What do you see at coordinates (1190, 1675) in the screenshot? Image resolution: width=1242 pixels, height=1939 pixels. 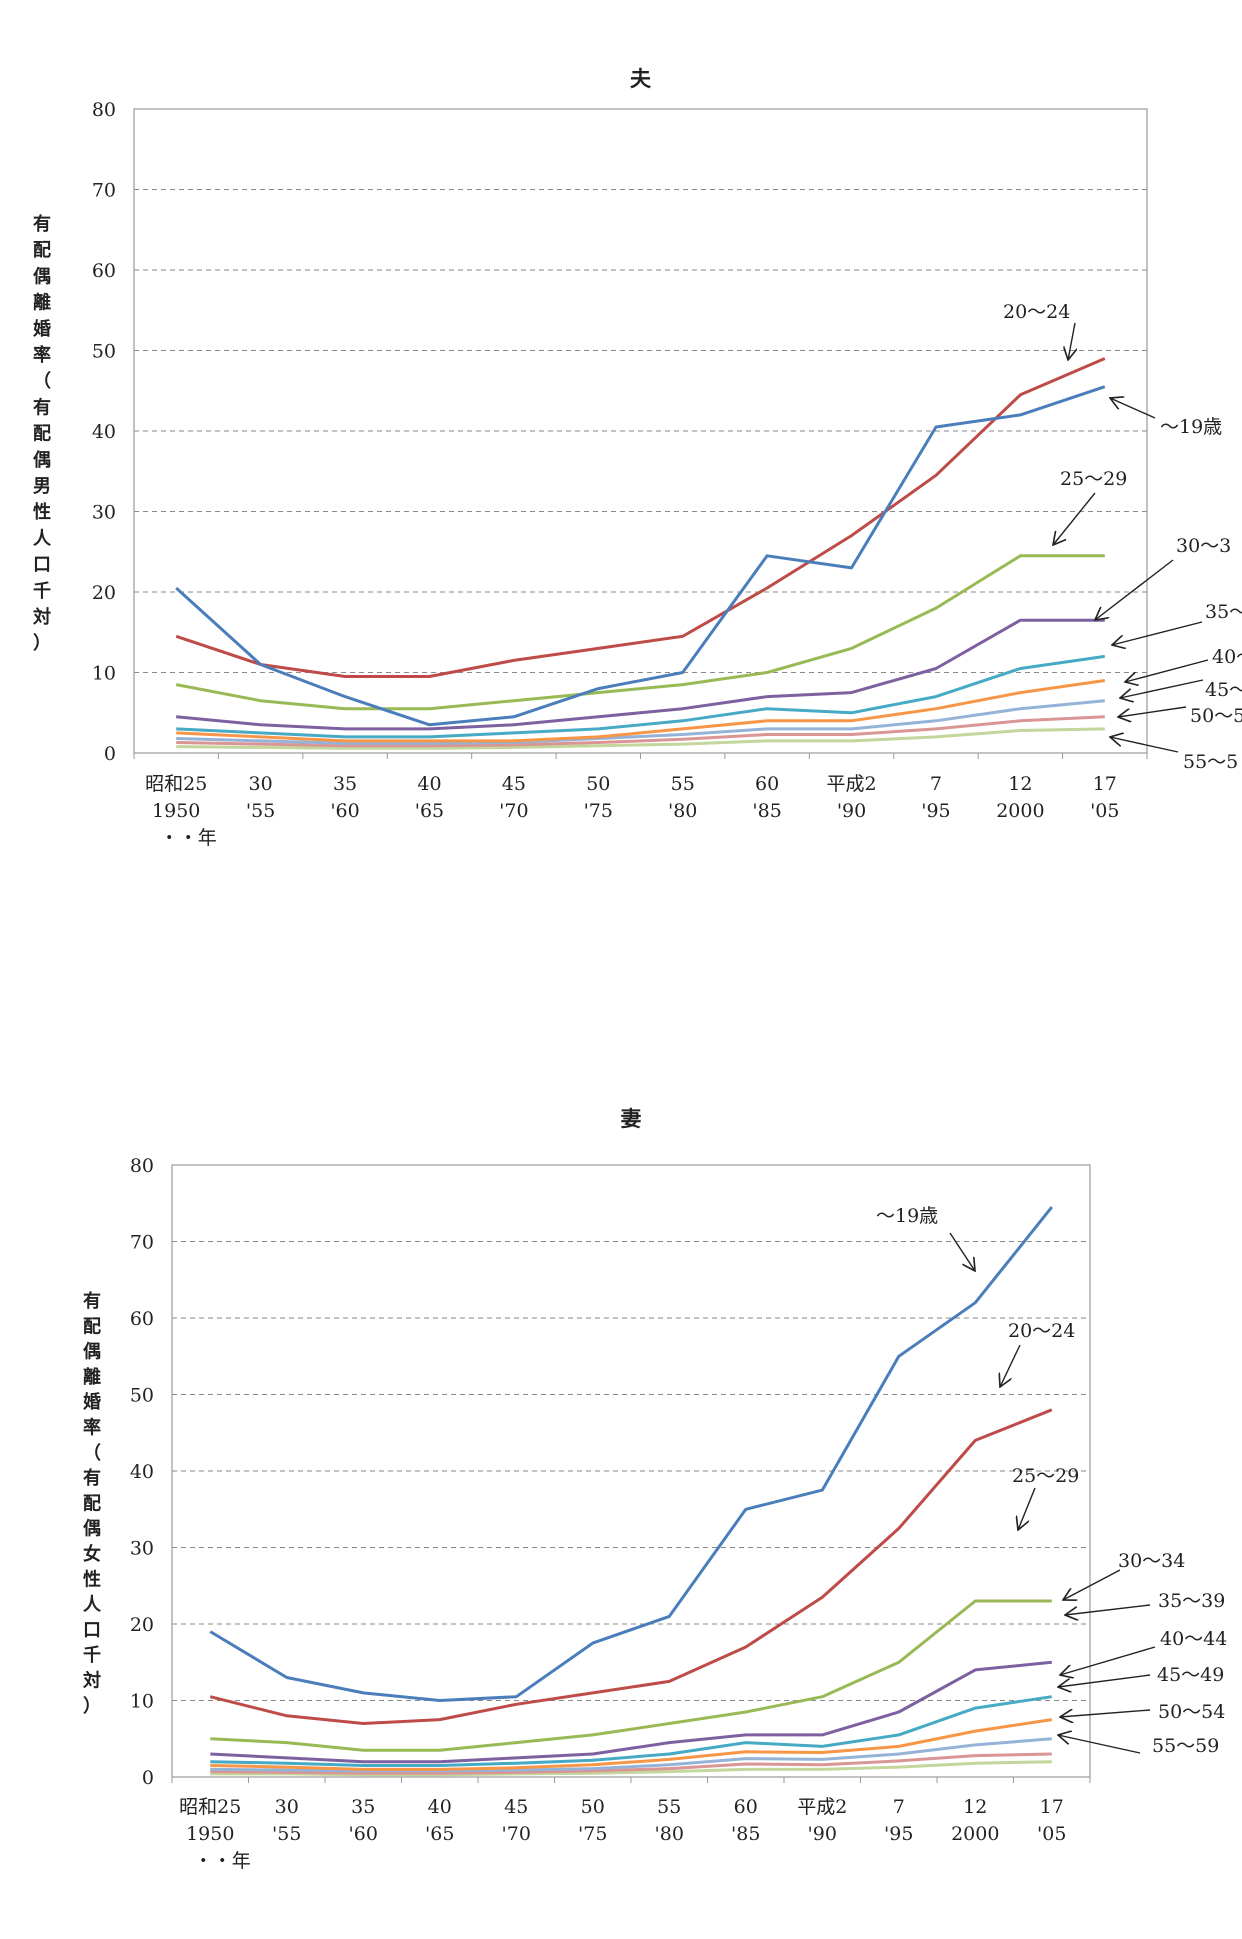 I see `series-annotation-label: 45～49` at bounding box center [1190, 1675].